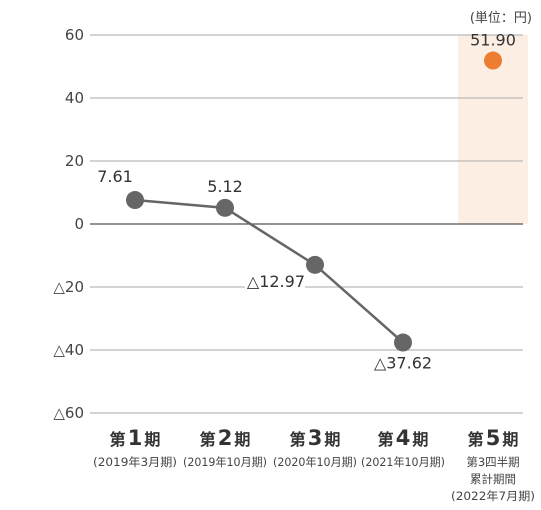 The image size is (541, 510). What do you see at coordinates (74, 35) in the screenshot?
I see `y-tick-label: 60` at bounding box center [74, 35].